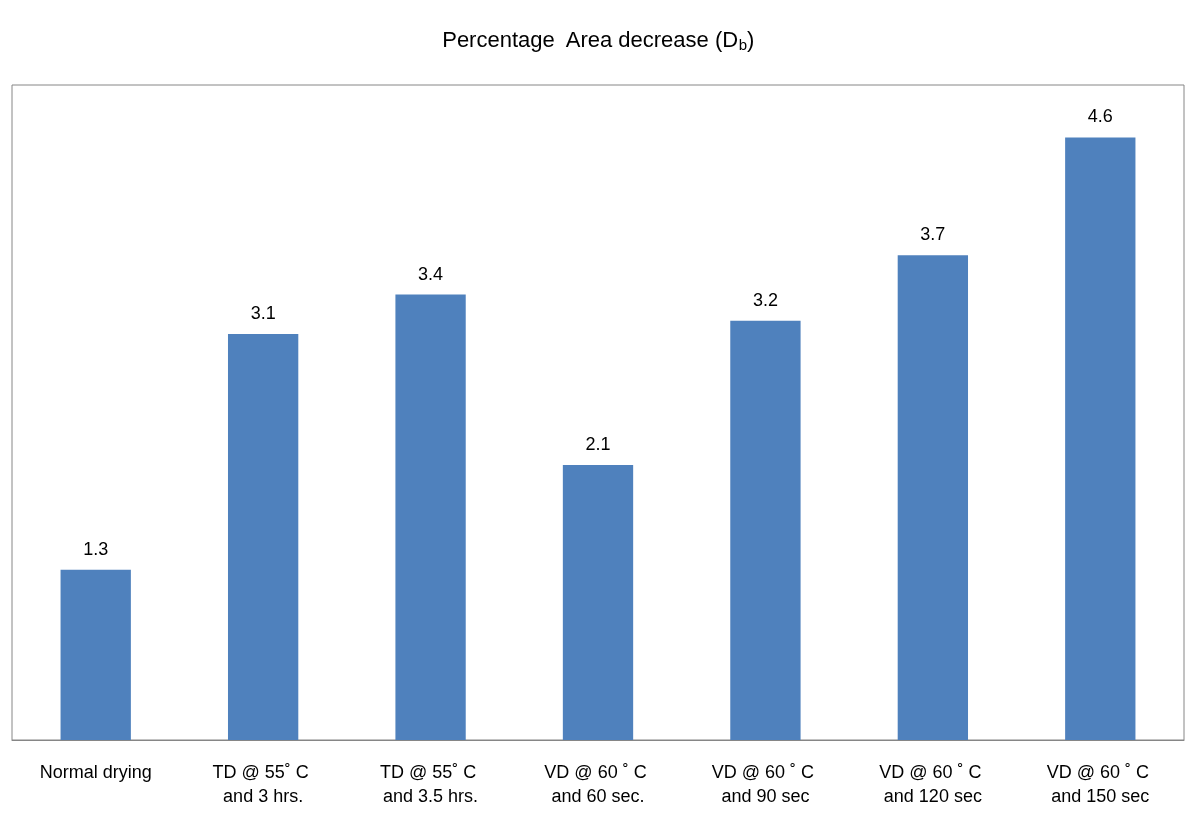  I want to click on data-label: 3.2, so click(765, 299).